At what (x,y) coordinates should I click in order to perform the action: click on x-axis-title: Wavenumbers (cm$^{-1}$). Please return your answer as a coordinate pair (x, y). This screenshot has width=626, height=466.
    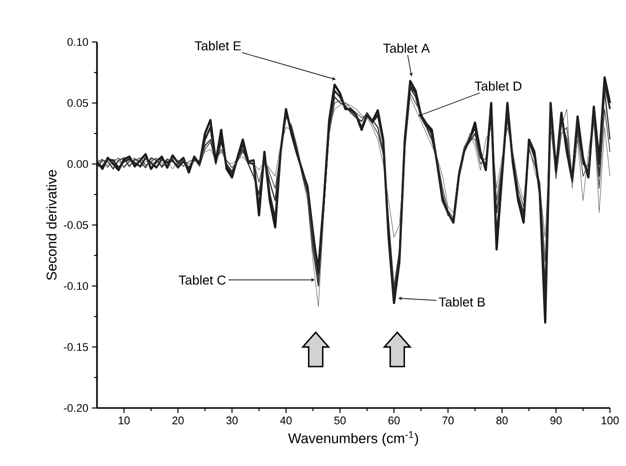
    Looking at the image, I should click on (353, 438).